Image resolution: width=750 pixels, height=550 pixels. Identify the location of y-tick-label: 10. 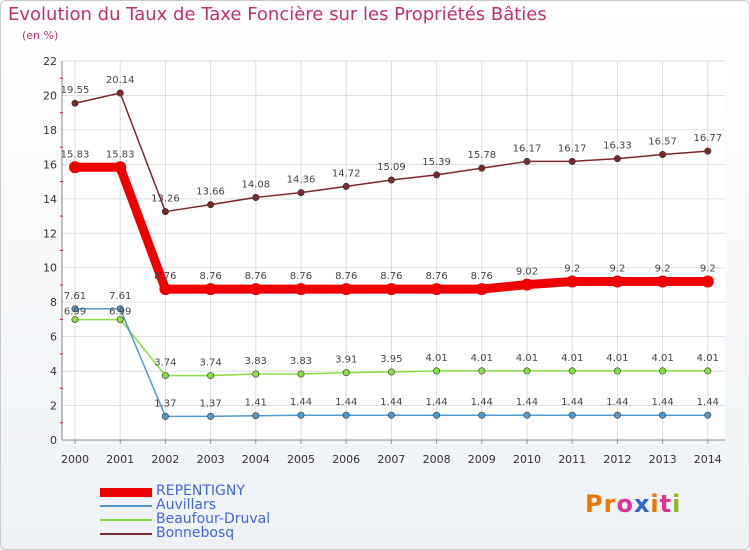
(50, 268).